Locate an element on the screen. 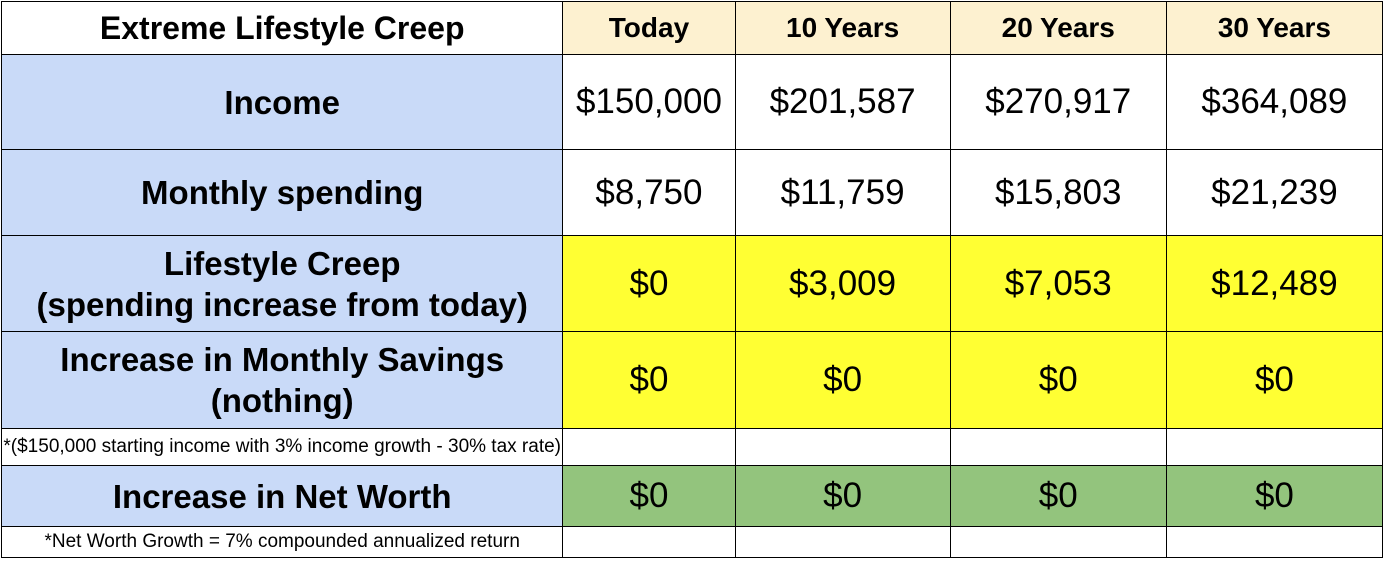  cell-monthly-today: $8,750 is located at coordinates (649, 192).